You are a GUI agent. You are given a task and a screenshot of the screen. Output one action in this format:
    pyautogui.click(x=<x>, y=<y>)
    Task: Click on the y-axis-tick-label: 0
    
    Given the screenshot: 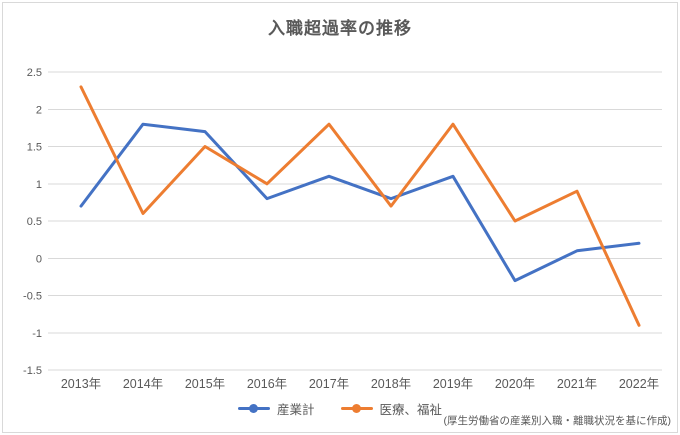 What is the action you would take?
    pyautogui.click(x=39, y=259)
    